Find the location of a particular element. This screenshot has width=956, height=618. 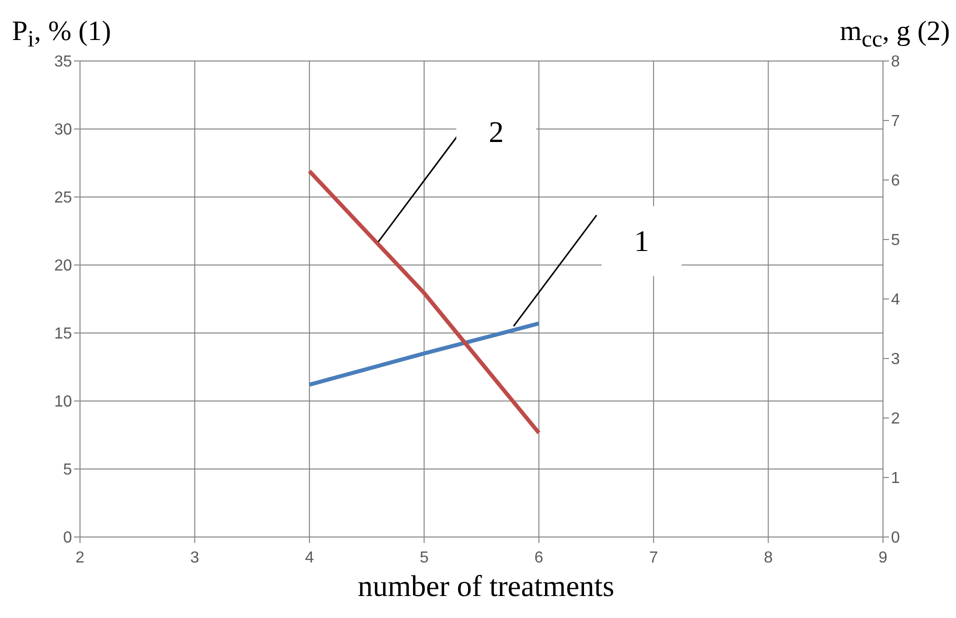

y2-tick-label: 4 is located at coordinates (895, 300).